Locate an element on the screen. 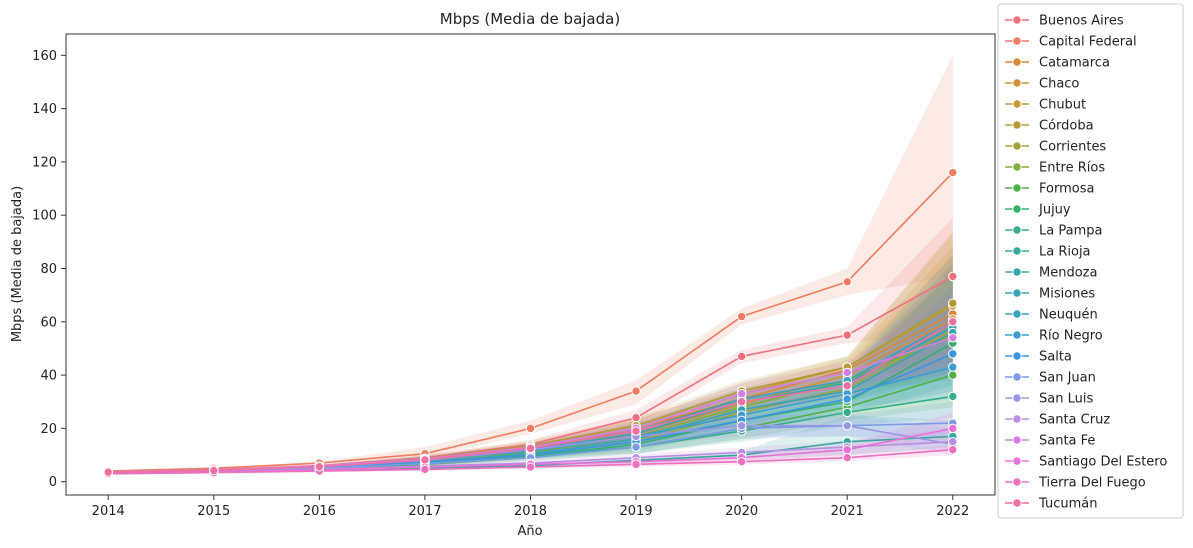 Image resolution: width=1193 pixels, height=548 pixels. legend-entry: Corrientes is located at coordinates (1072, 147).